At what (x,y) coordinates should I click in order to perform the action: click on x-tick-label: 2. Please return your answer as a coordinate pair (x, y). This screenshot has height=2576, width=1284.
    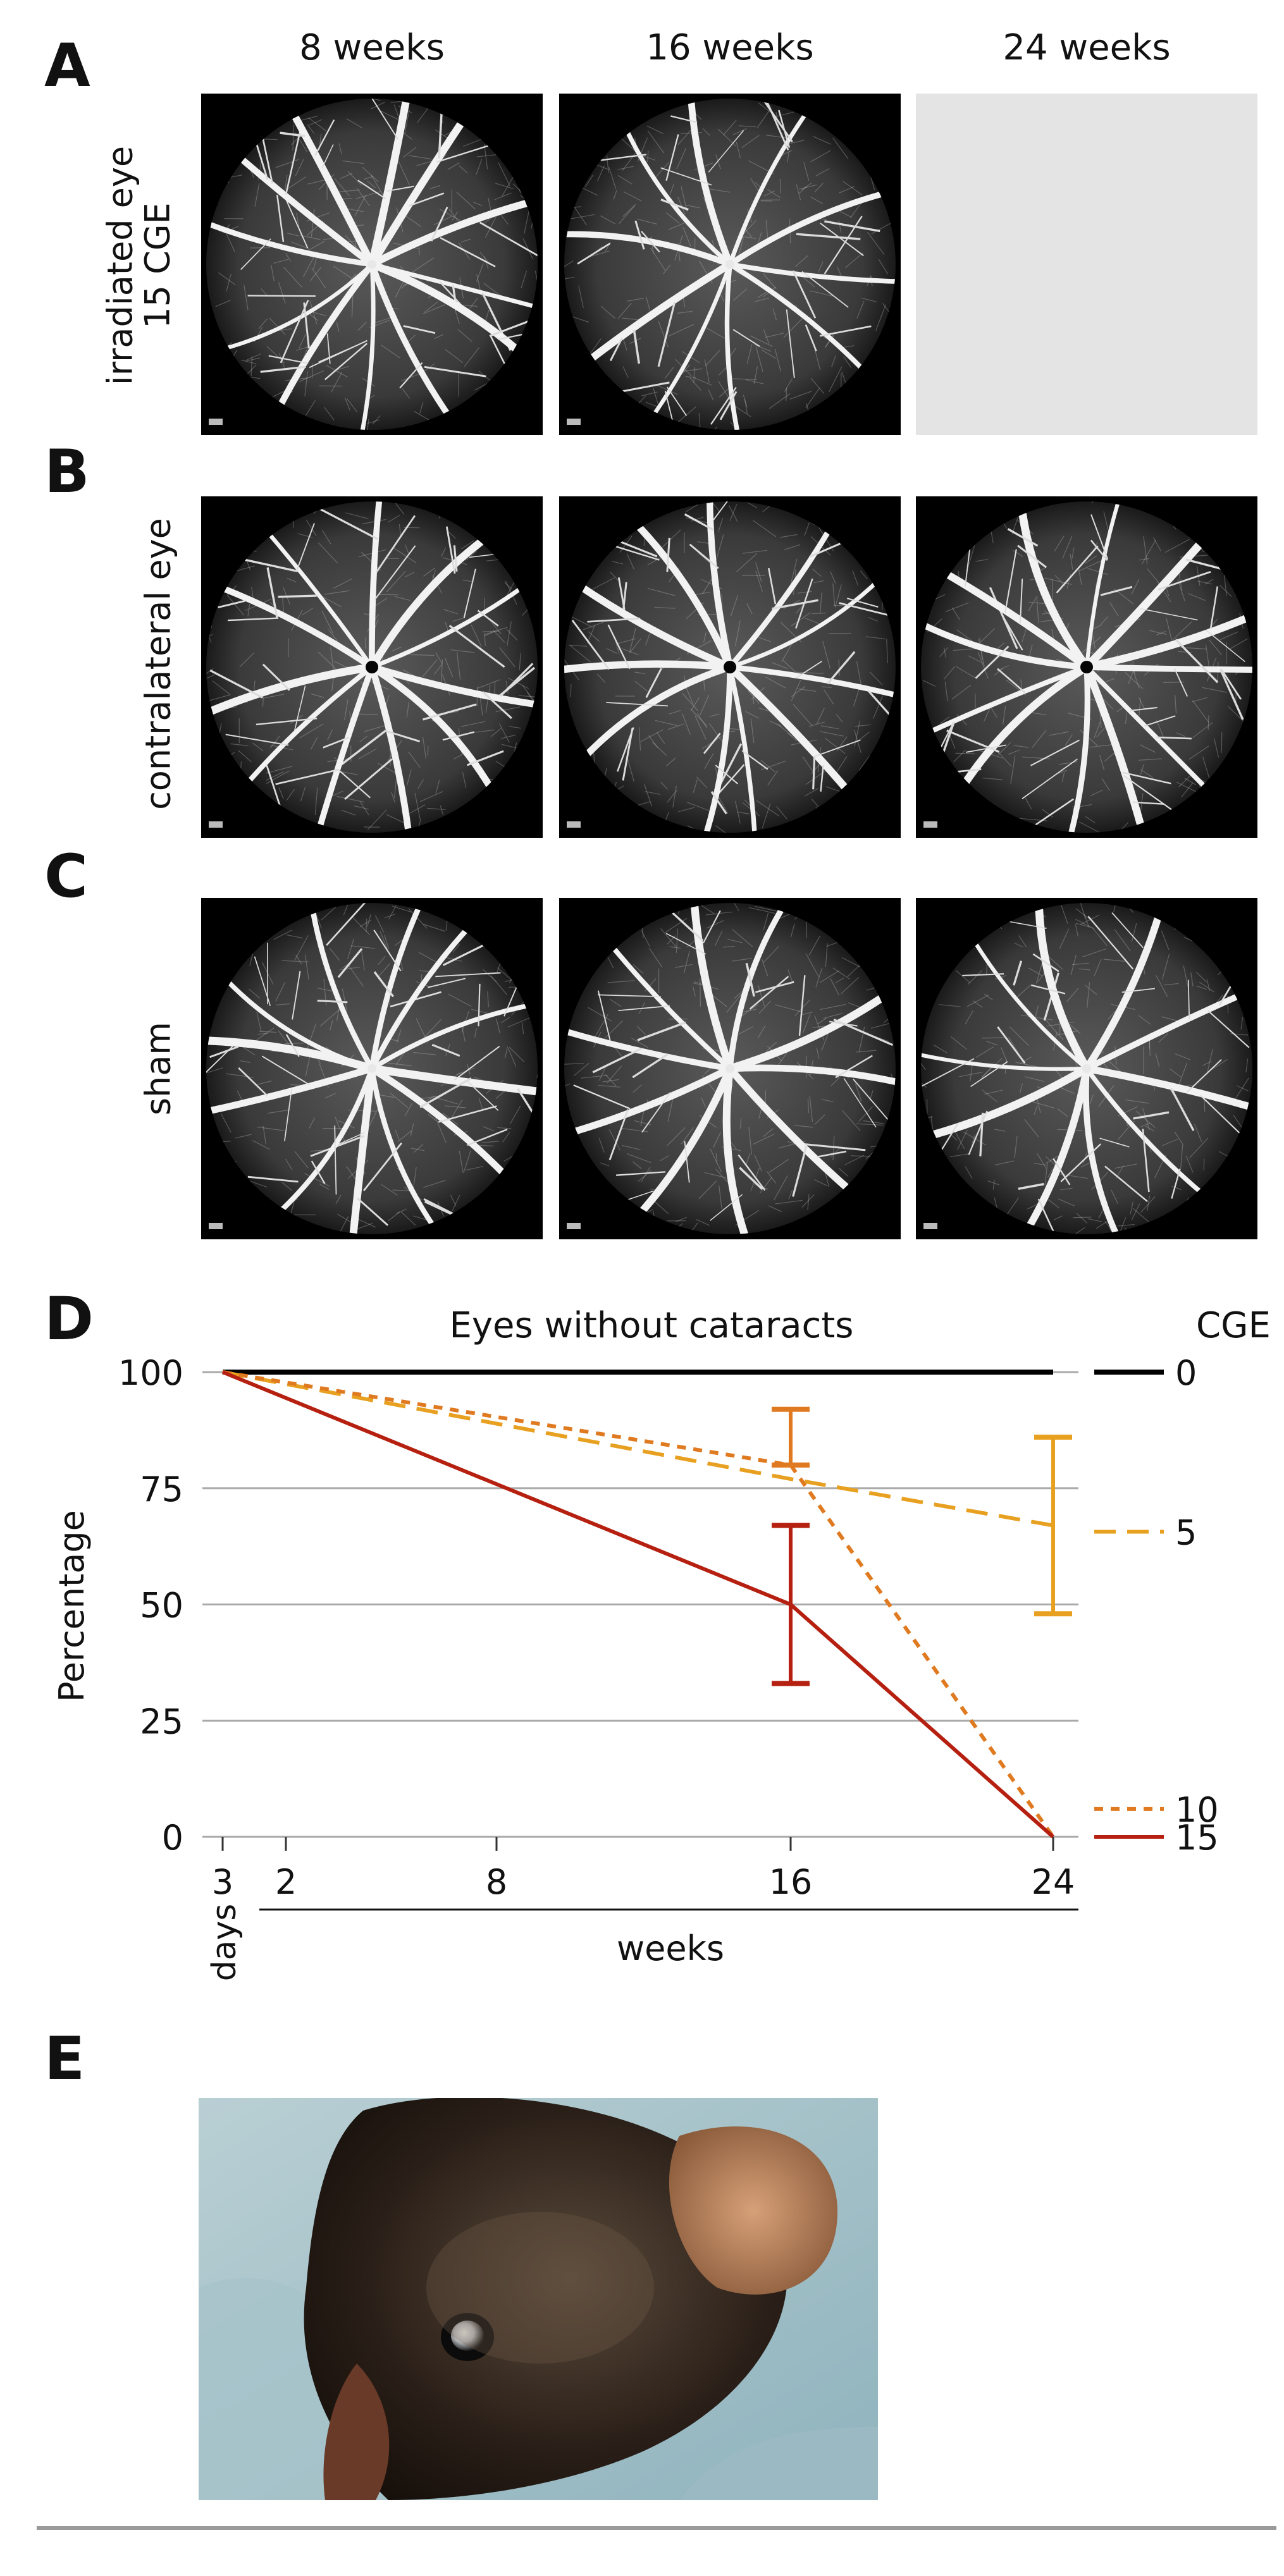
    Looking at the image, I should click on (286, 1882).